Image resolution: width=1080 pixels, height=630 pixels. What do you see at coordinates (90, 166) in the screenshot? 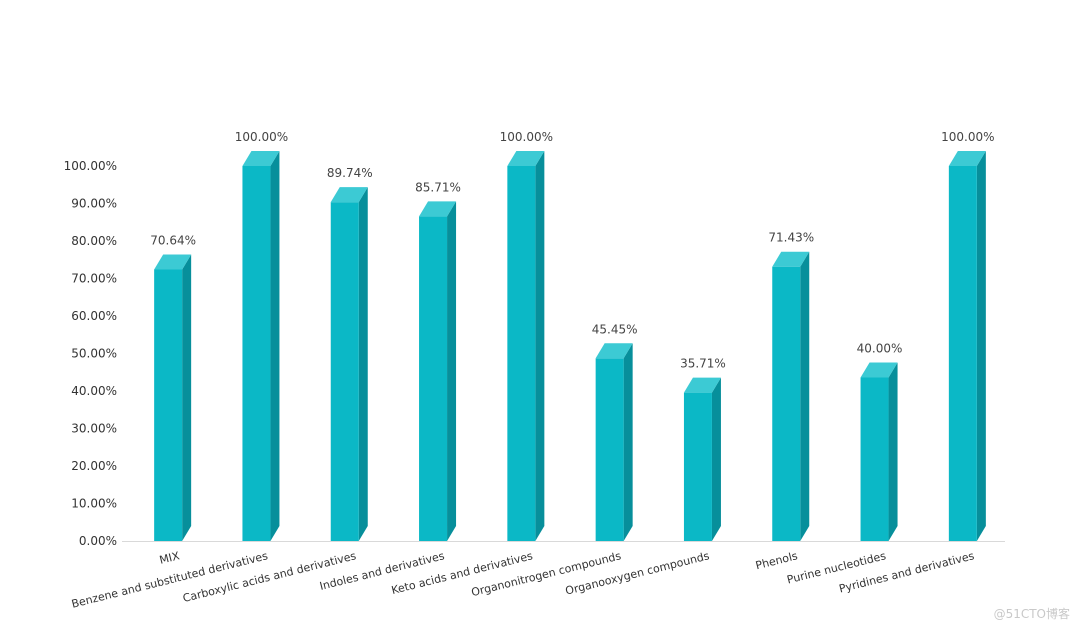
I see `y-tick-label: 100.00%` at bounding box center [90, 166].